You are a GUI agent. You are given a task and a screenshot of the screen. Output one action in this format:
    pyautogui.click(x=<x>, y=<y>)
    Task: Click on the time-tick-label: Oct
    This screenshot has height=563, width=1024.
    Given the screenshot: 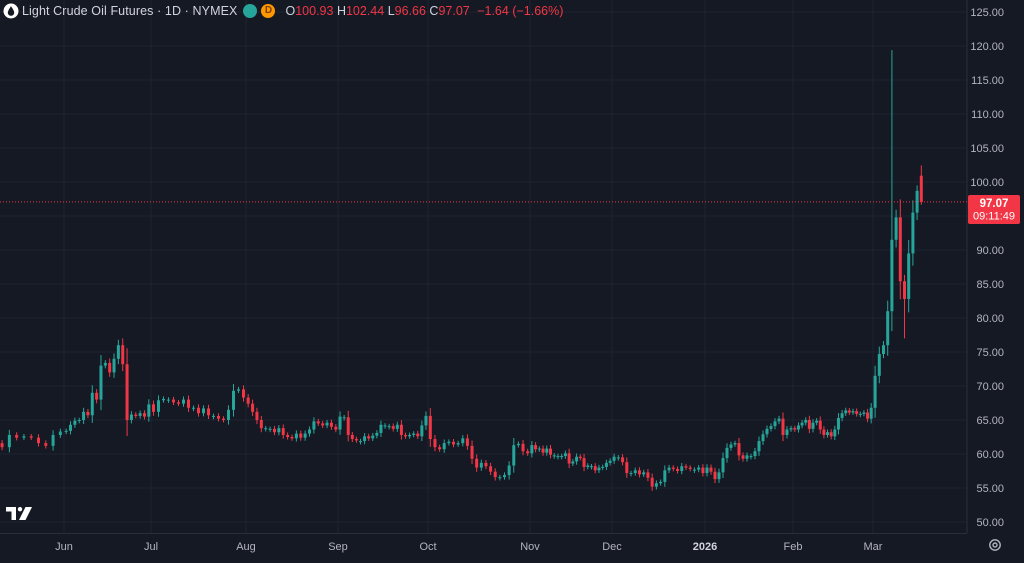 What is the action you would take?
    pyautogui.click(x=427, y=547)
    